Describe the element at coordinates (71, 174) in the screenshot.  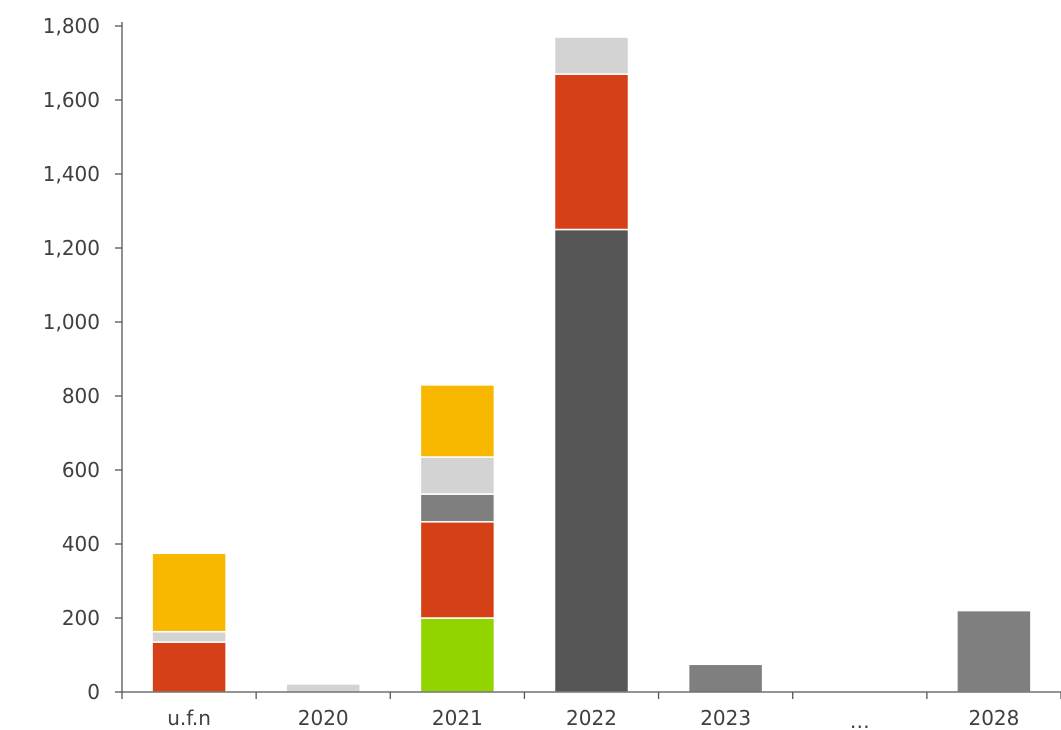
I see `y-tick-label: 1,400` at that location.